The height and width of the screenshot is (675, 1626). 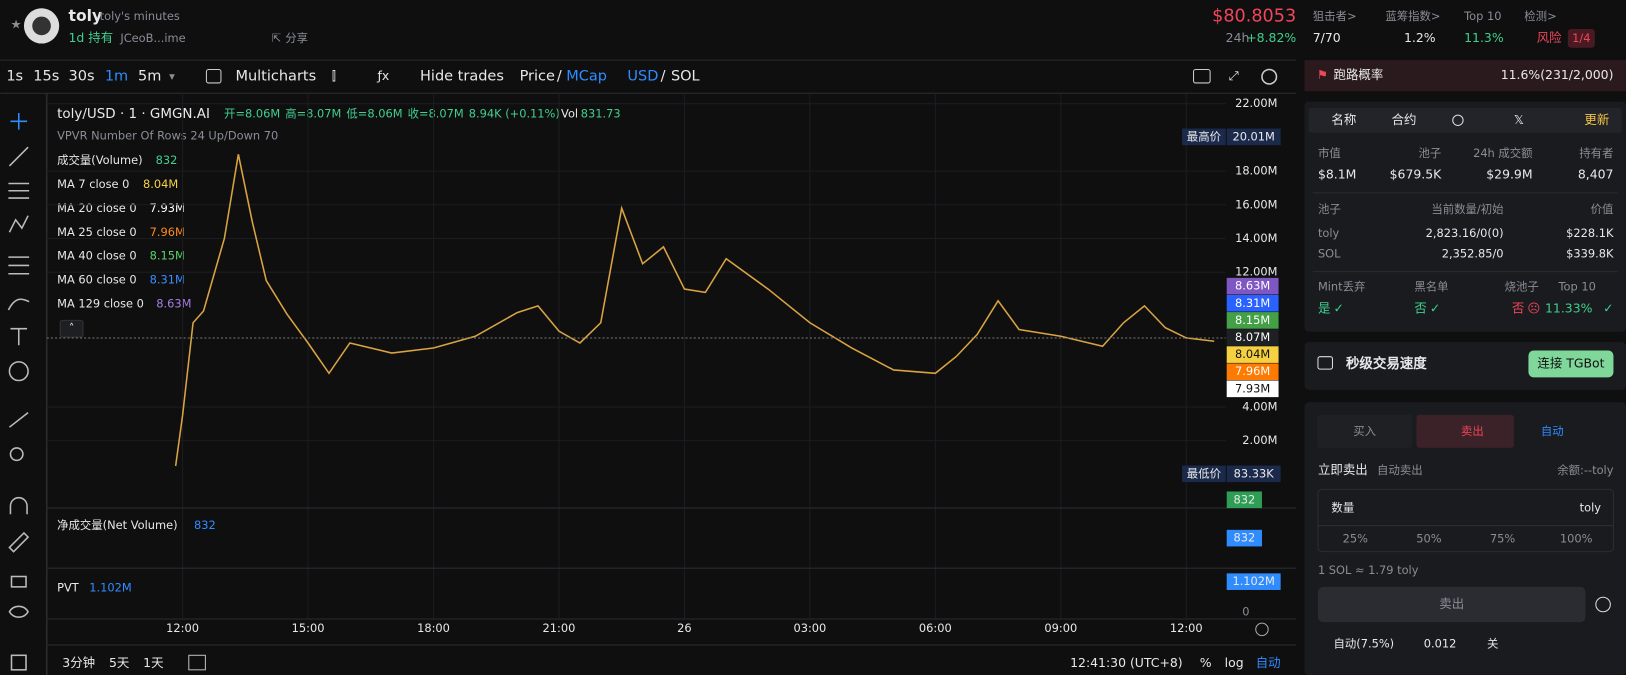 What do you see at coordinates (119, 662) in the screenshot?
I see `range: 5天` at bounding box center [119, 662].